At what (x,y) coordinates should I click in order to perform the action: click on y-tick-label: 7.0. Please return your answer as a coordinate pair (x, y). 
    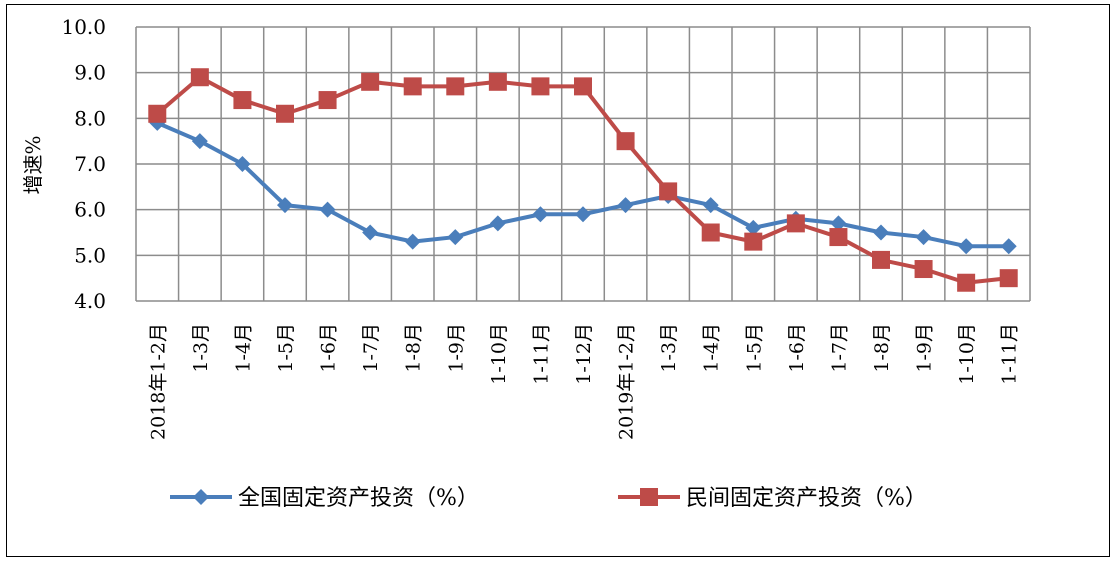
    Looking at the image, I should click on (90, 164).